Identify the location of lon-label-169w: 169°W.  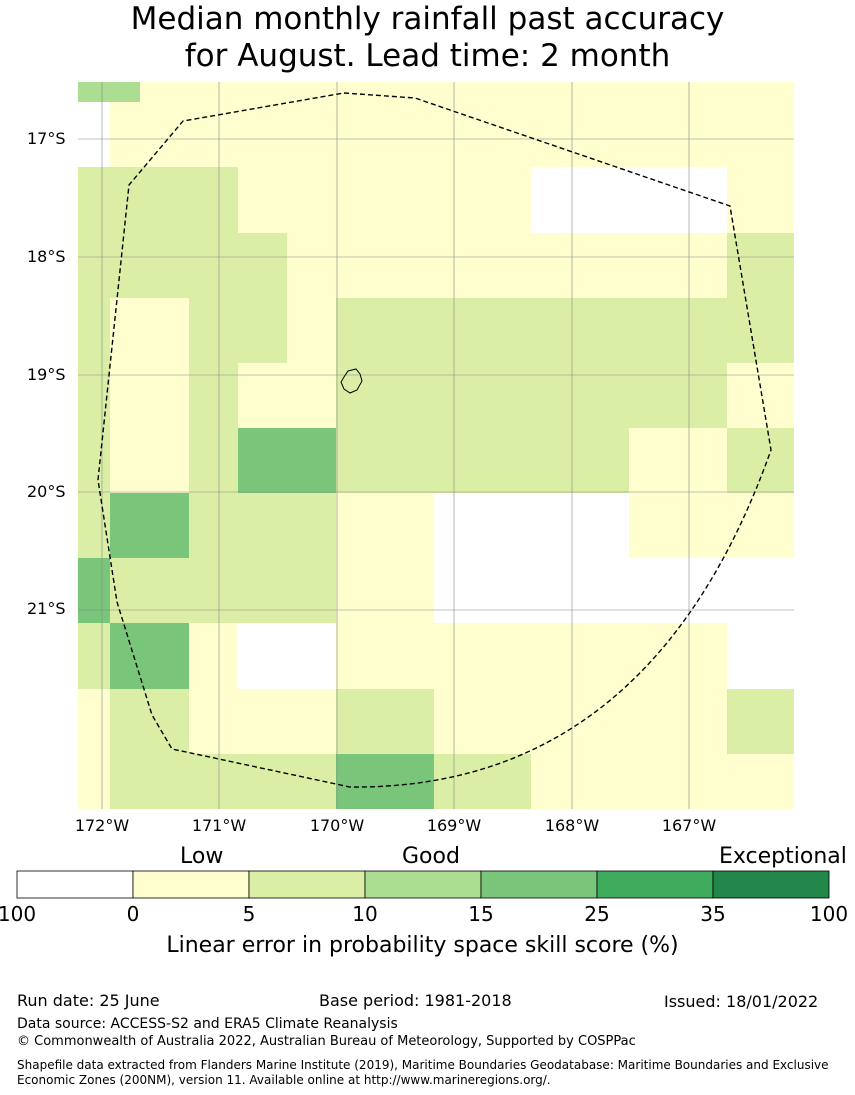
(454, 825).